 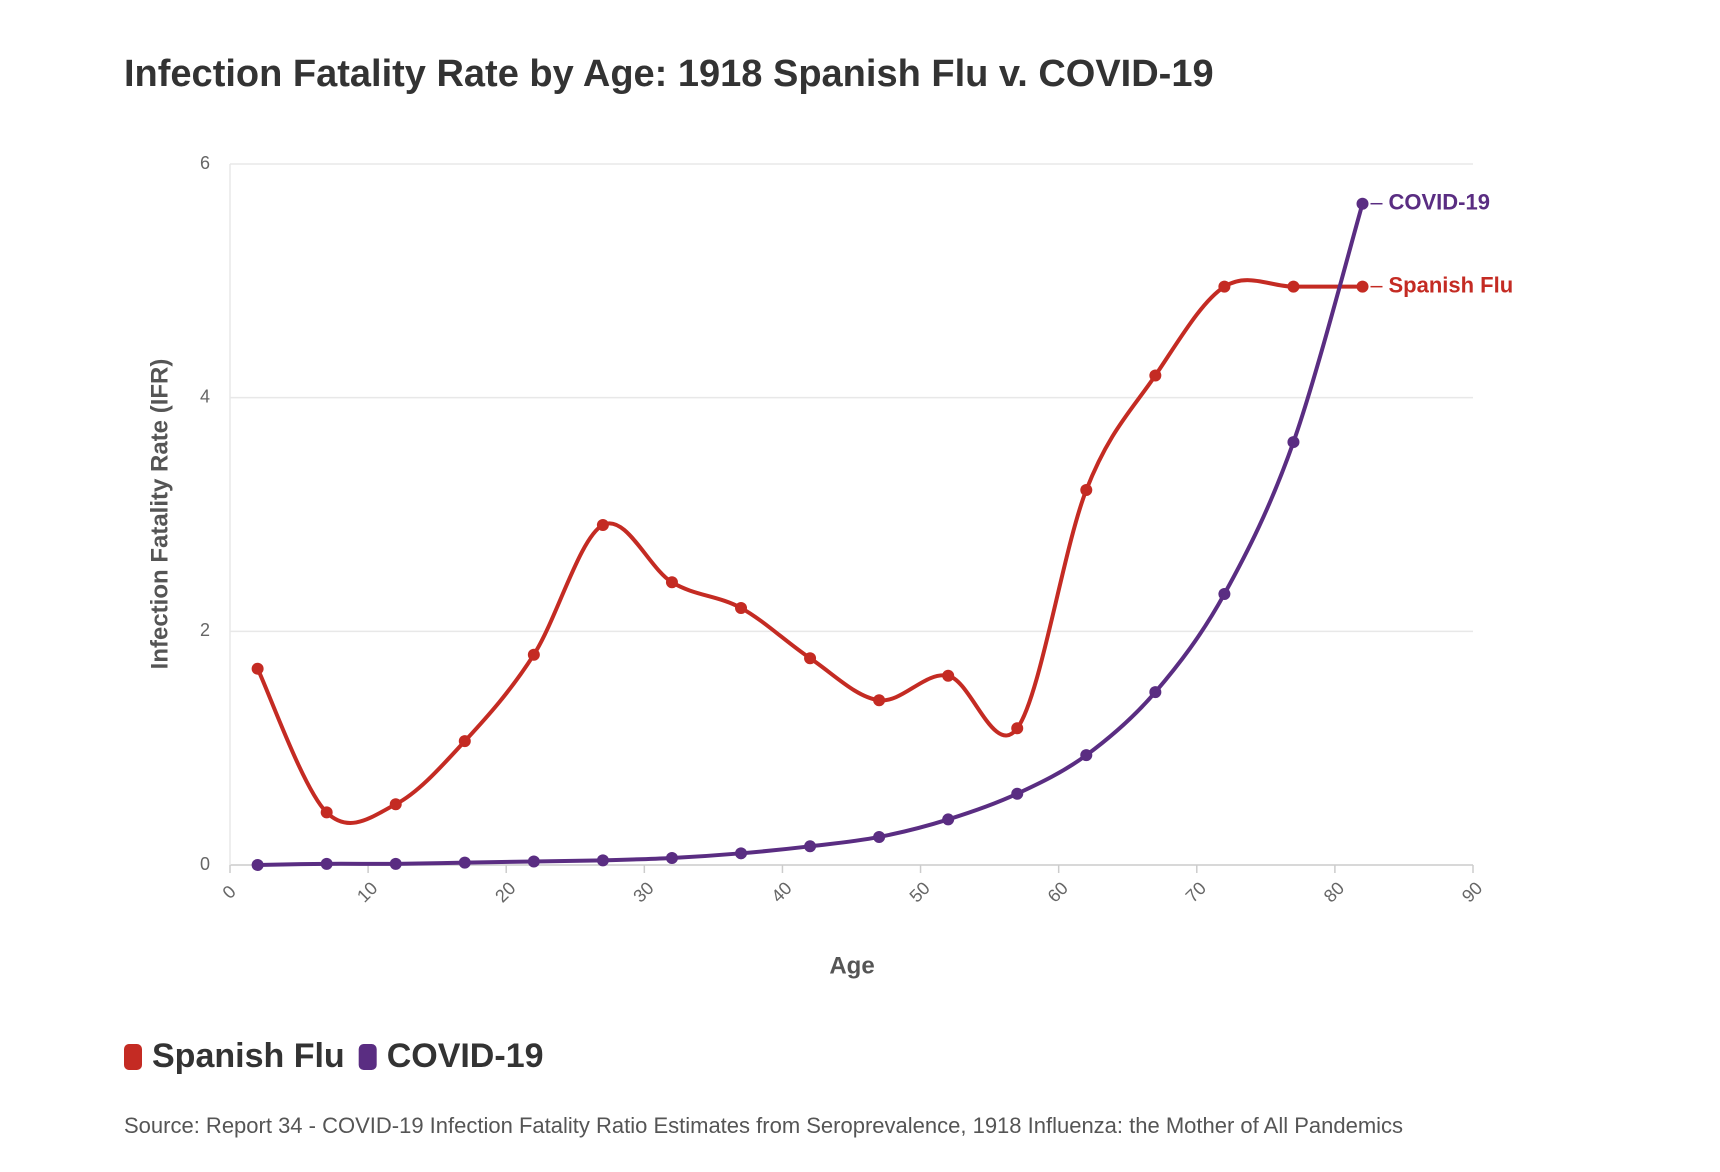 I want to click on x-tick-label: 10, so click(x=367, y=892).